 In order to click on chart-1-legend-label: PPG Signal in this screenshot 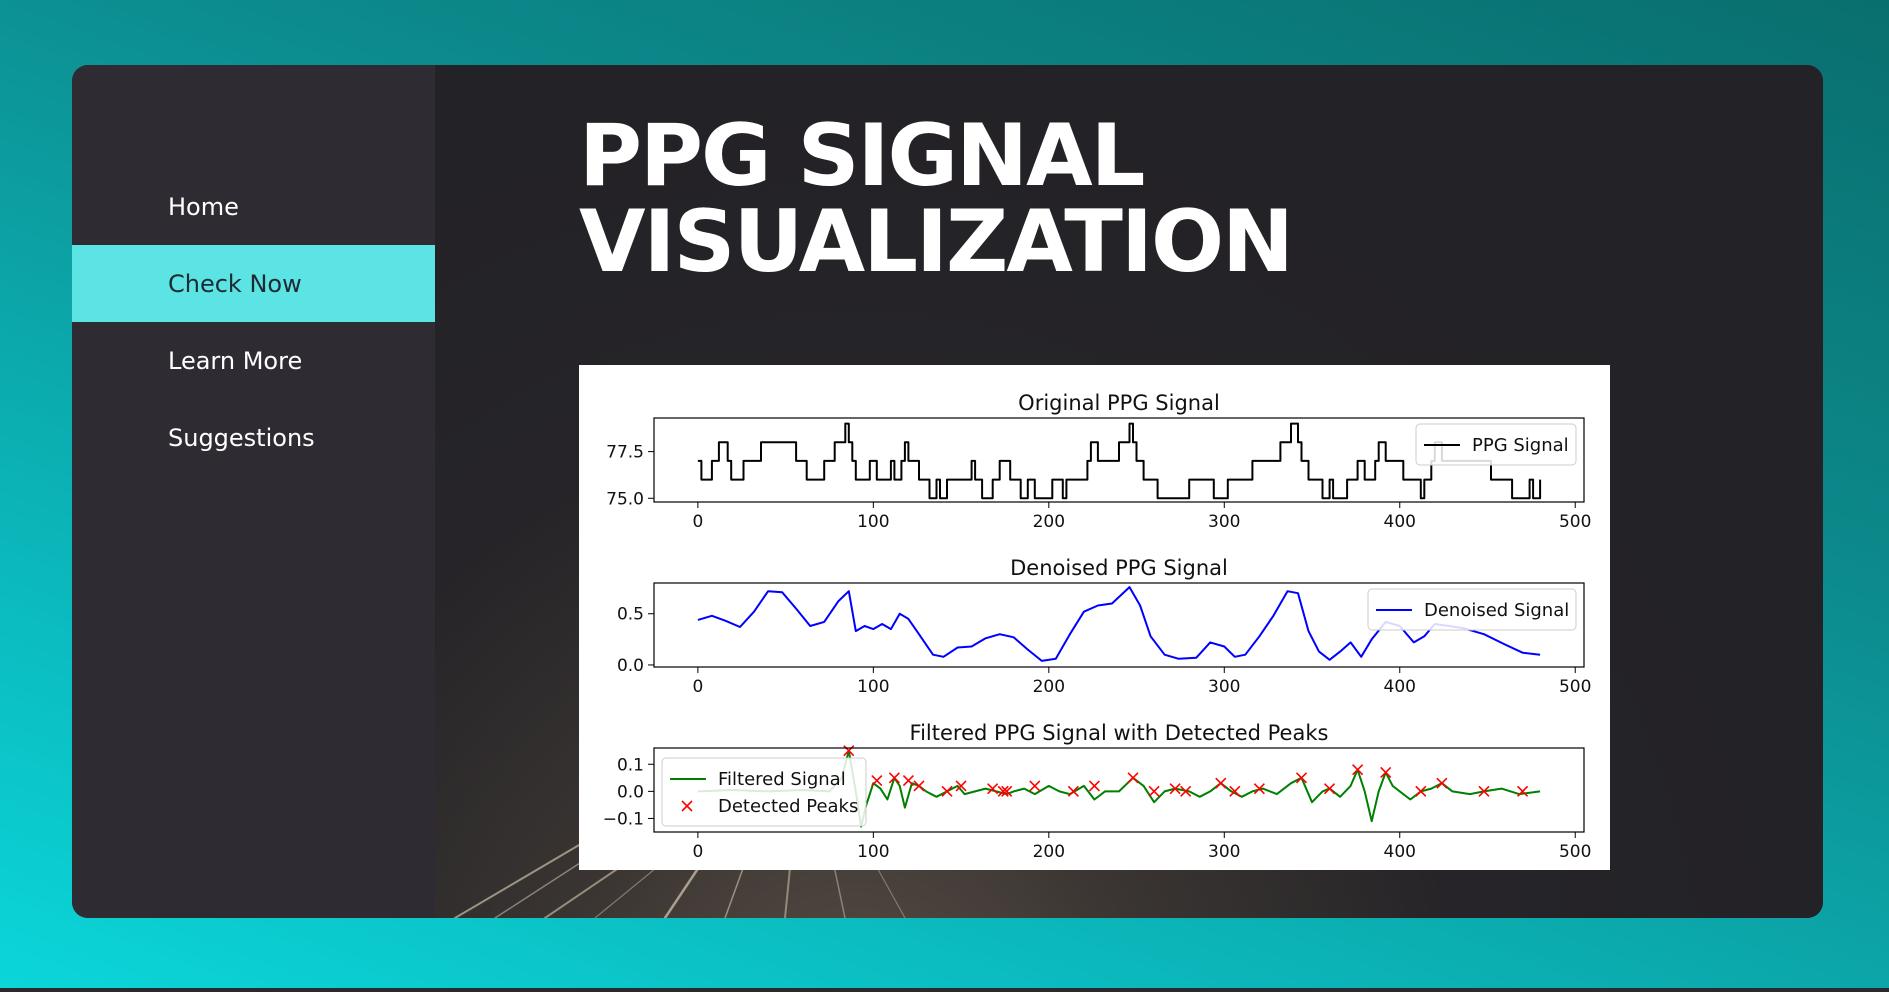, I will do `click(1520, 445)`.